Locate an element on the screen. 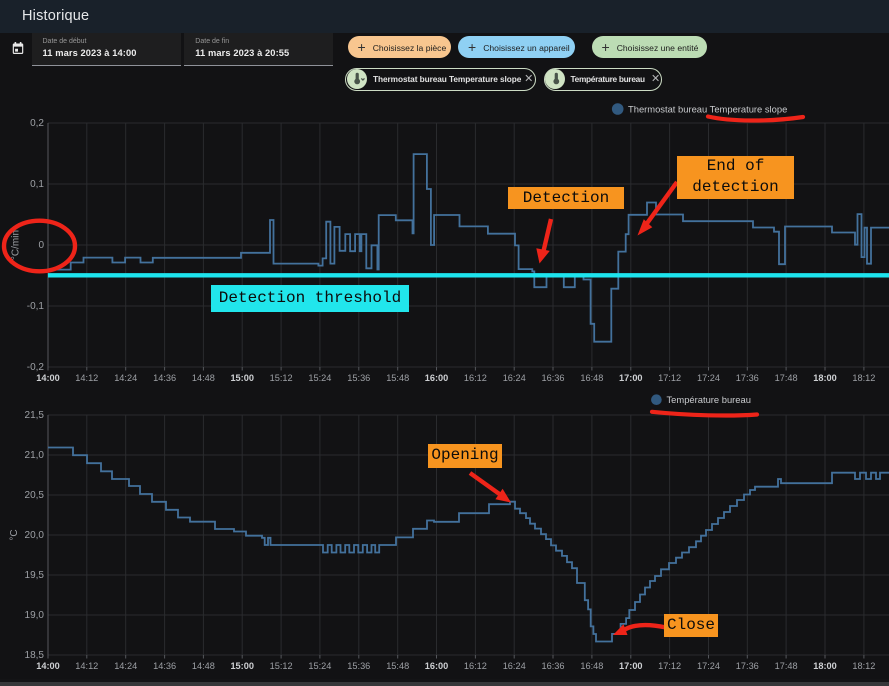  svg-text: Température bureau is located at coordinates (709, 399).